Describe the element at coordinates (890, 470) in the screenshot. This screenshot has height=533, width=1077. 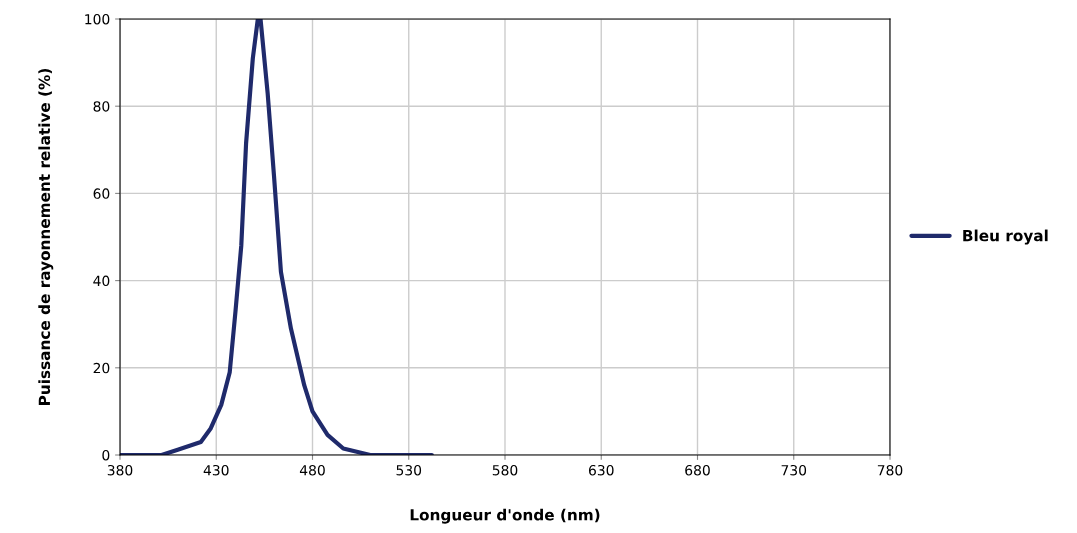
I see `x-tick-label: 780` at that location.